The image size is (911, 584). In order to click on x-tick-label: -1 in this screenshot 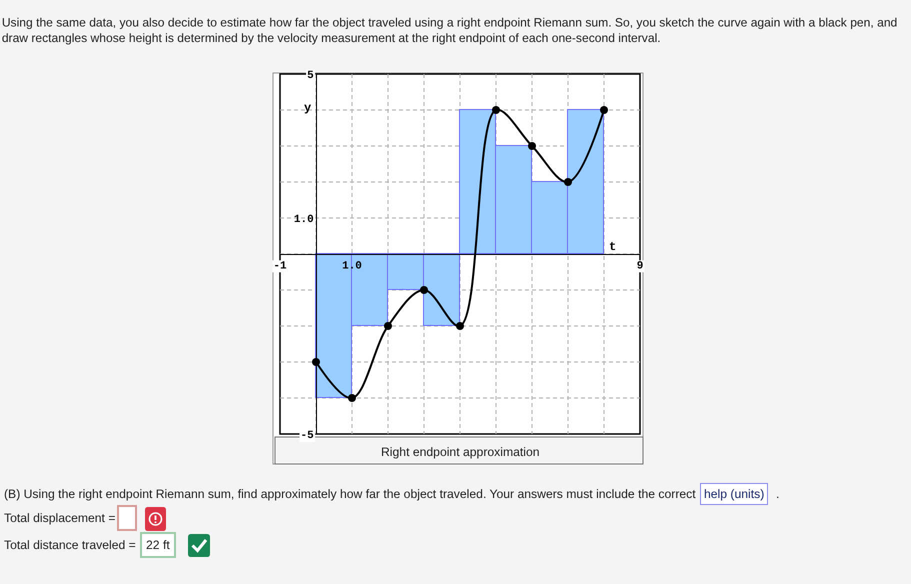, I will do `click(280, 266)`.